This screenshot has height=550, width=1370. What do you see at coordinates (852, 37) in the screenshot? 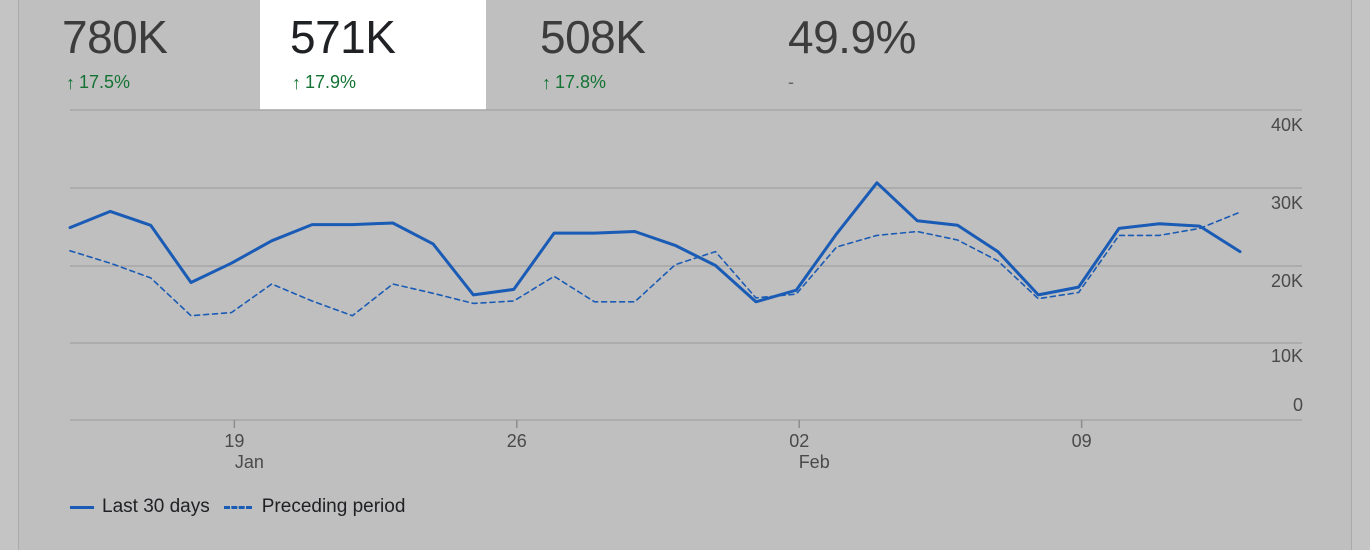
I see `metric-value: 49.9%` at bounding box center [852, 37].